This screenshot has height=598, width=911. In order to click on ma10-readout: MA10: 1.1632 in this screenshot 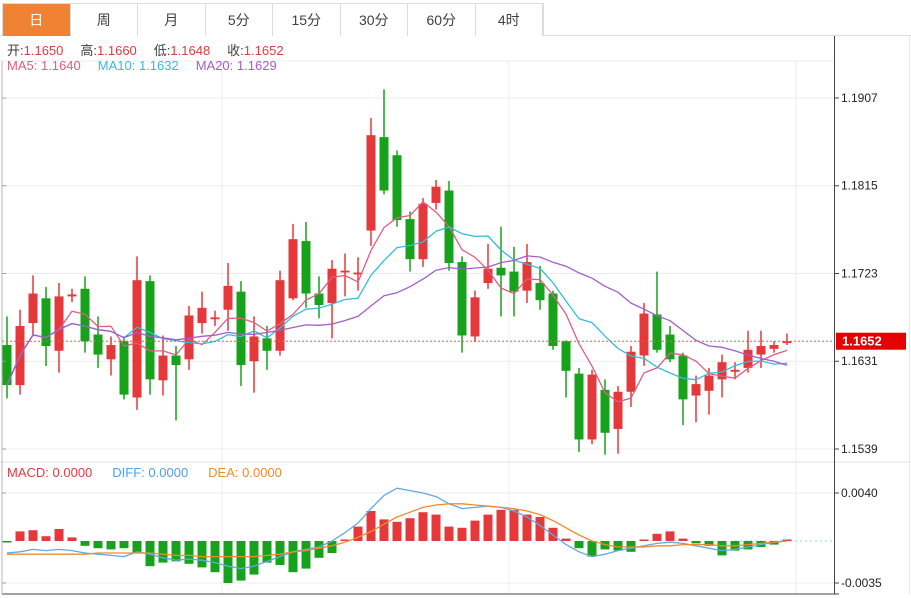, I will do `click(138, 65)`.